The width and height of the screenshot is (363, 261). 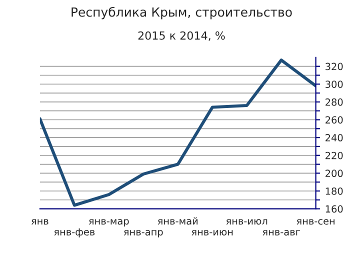 What do you see at coordinates (182, 13) in the screenshot?
I see `chart-title: Республика Крым, строительство` at bounding box center [182, 13].